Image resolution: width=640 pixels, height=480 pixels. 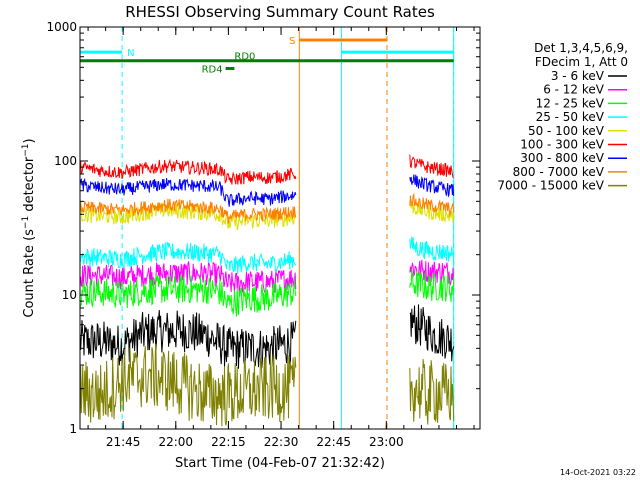 I want to click on x-tick-label: 22:15, so click(x=228, y=442).